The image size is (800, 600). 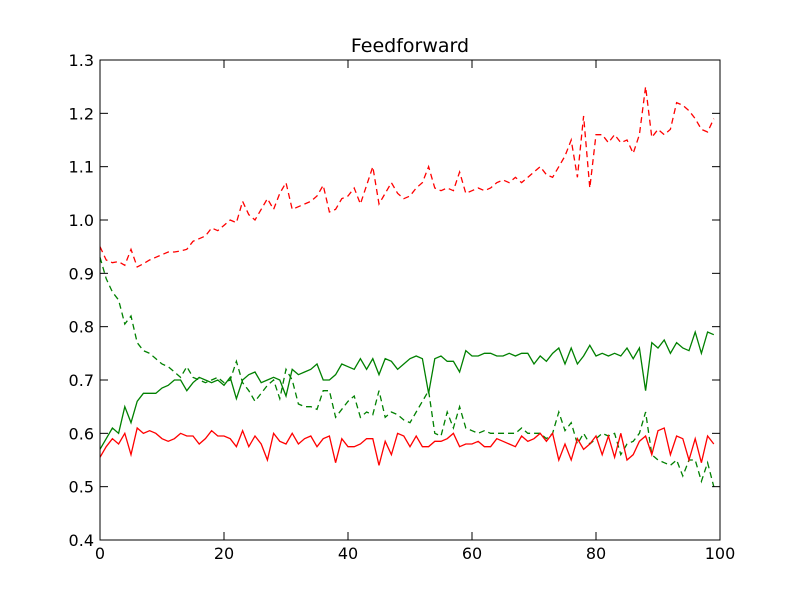 I want to click on y-tick-label: 1.3, so click(x=81, y=60).